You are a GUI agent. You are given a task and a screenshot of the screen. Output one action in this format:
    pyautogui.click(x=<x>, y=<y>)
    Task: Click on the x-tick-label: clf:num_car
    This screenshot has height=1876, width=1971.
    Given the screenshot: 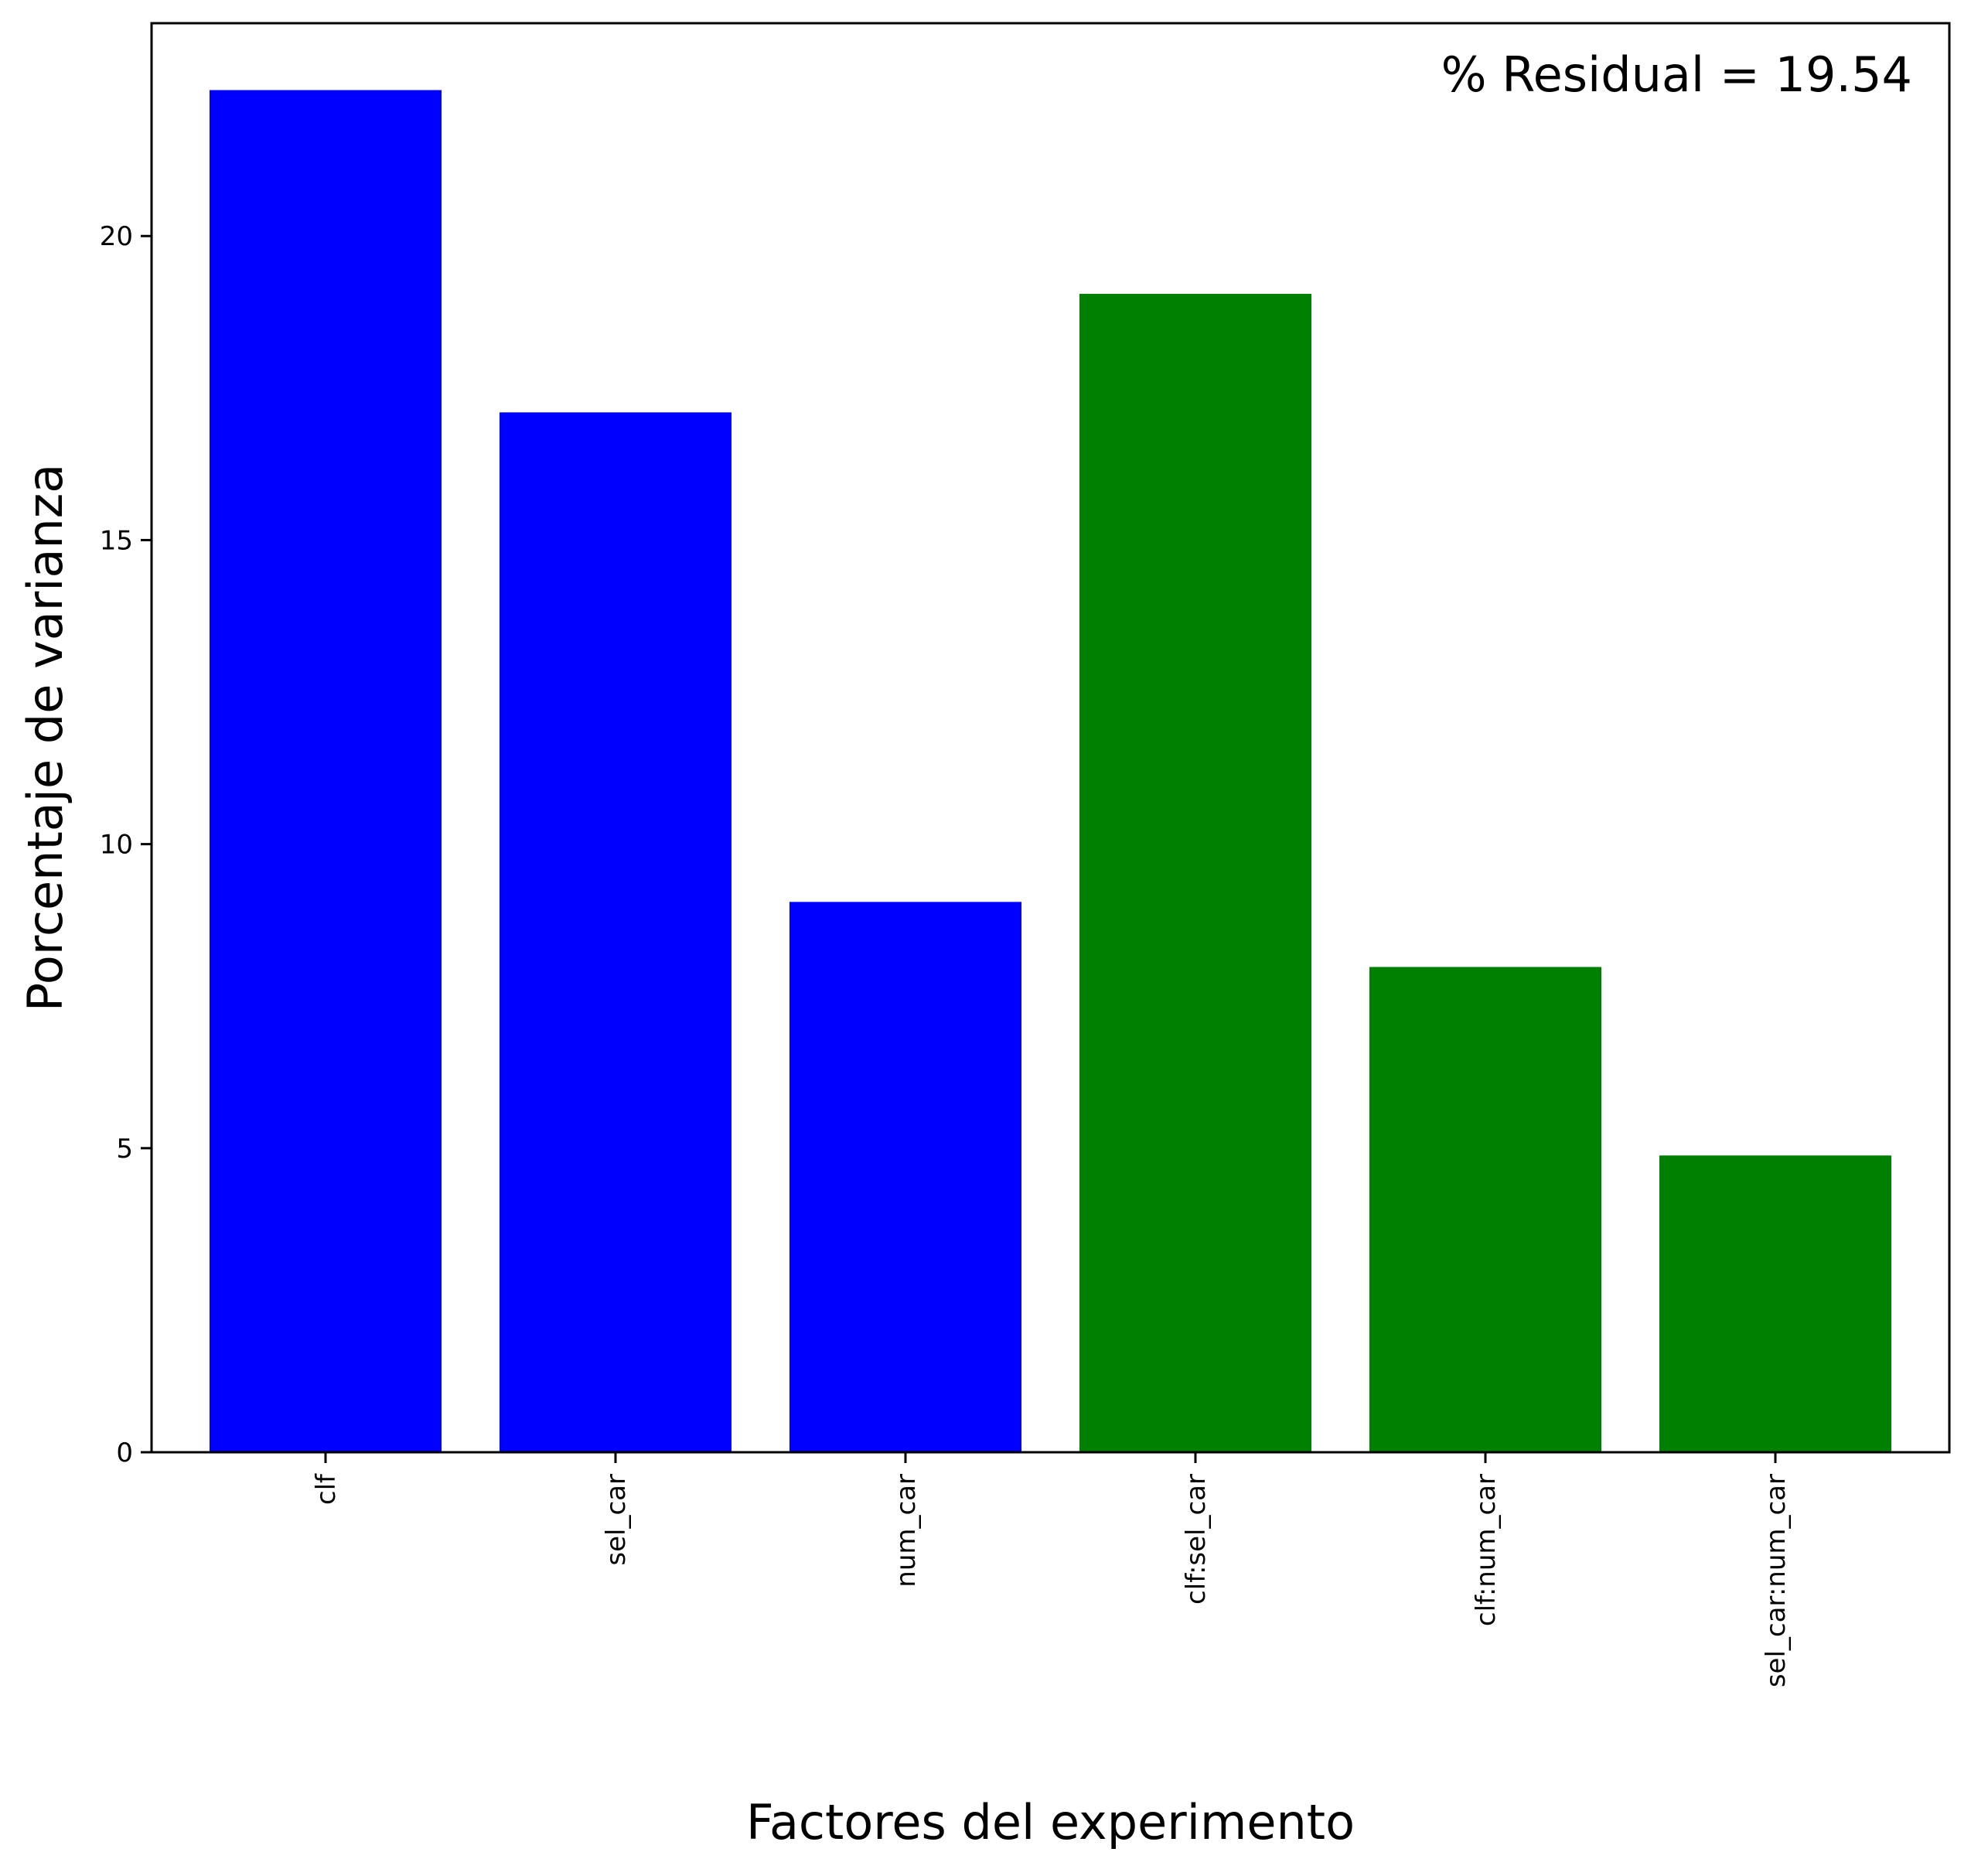 What is the action you would take?
    pyautogui.click(x=1486, y=1550)
    